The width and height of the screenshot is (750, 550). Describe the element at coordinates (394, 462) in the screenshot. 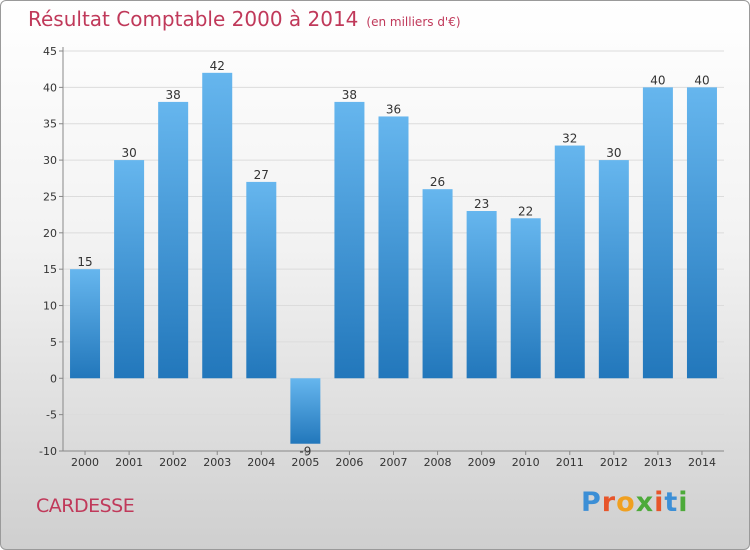

I see `x-tick-label: 2007` at that location.